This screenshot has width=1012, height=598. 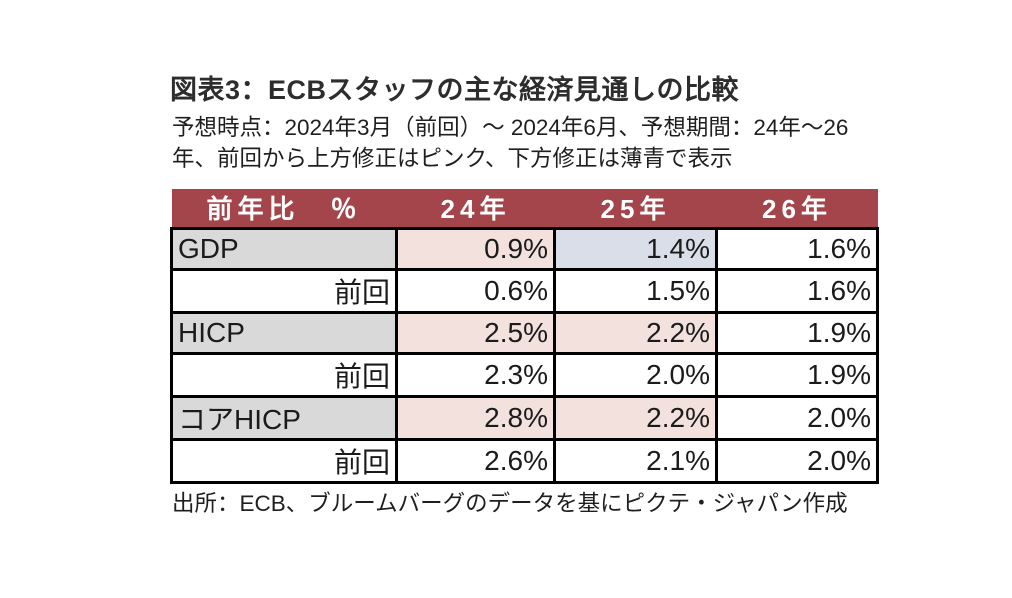 I want to click on row-label-core-hicp: コアHICP, so click(x=284, y=417).